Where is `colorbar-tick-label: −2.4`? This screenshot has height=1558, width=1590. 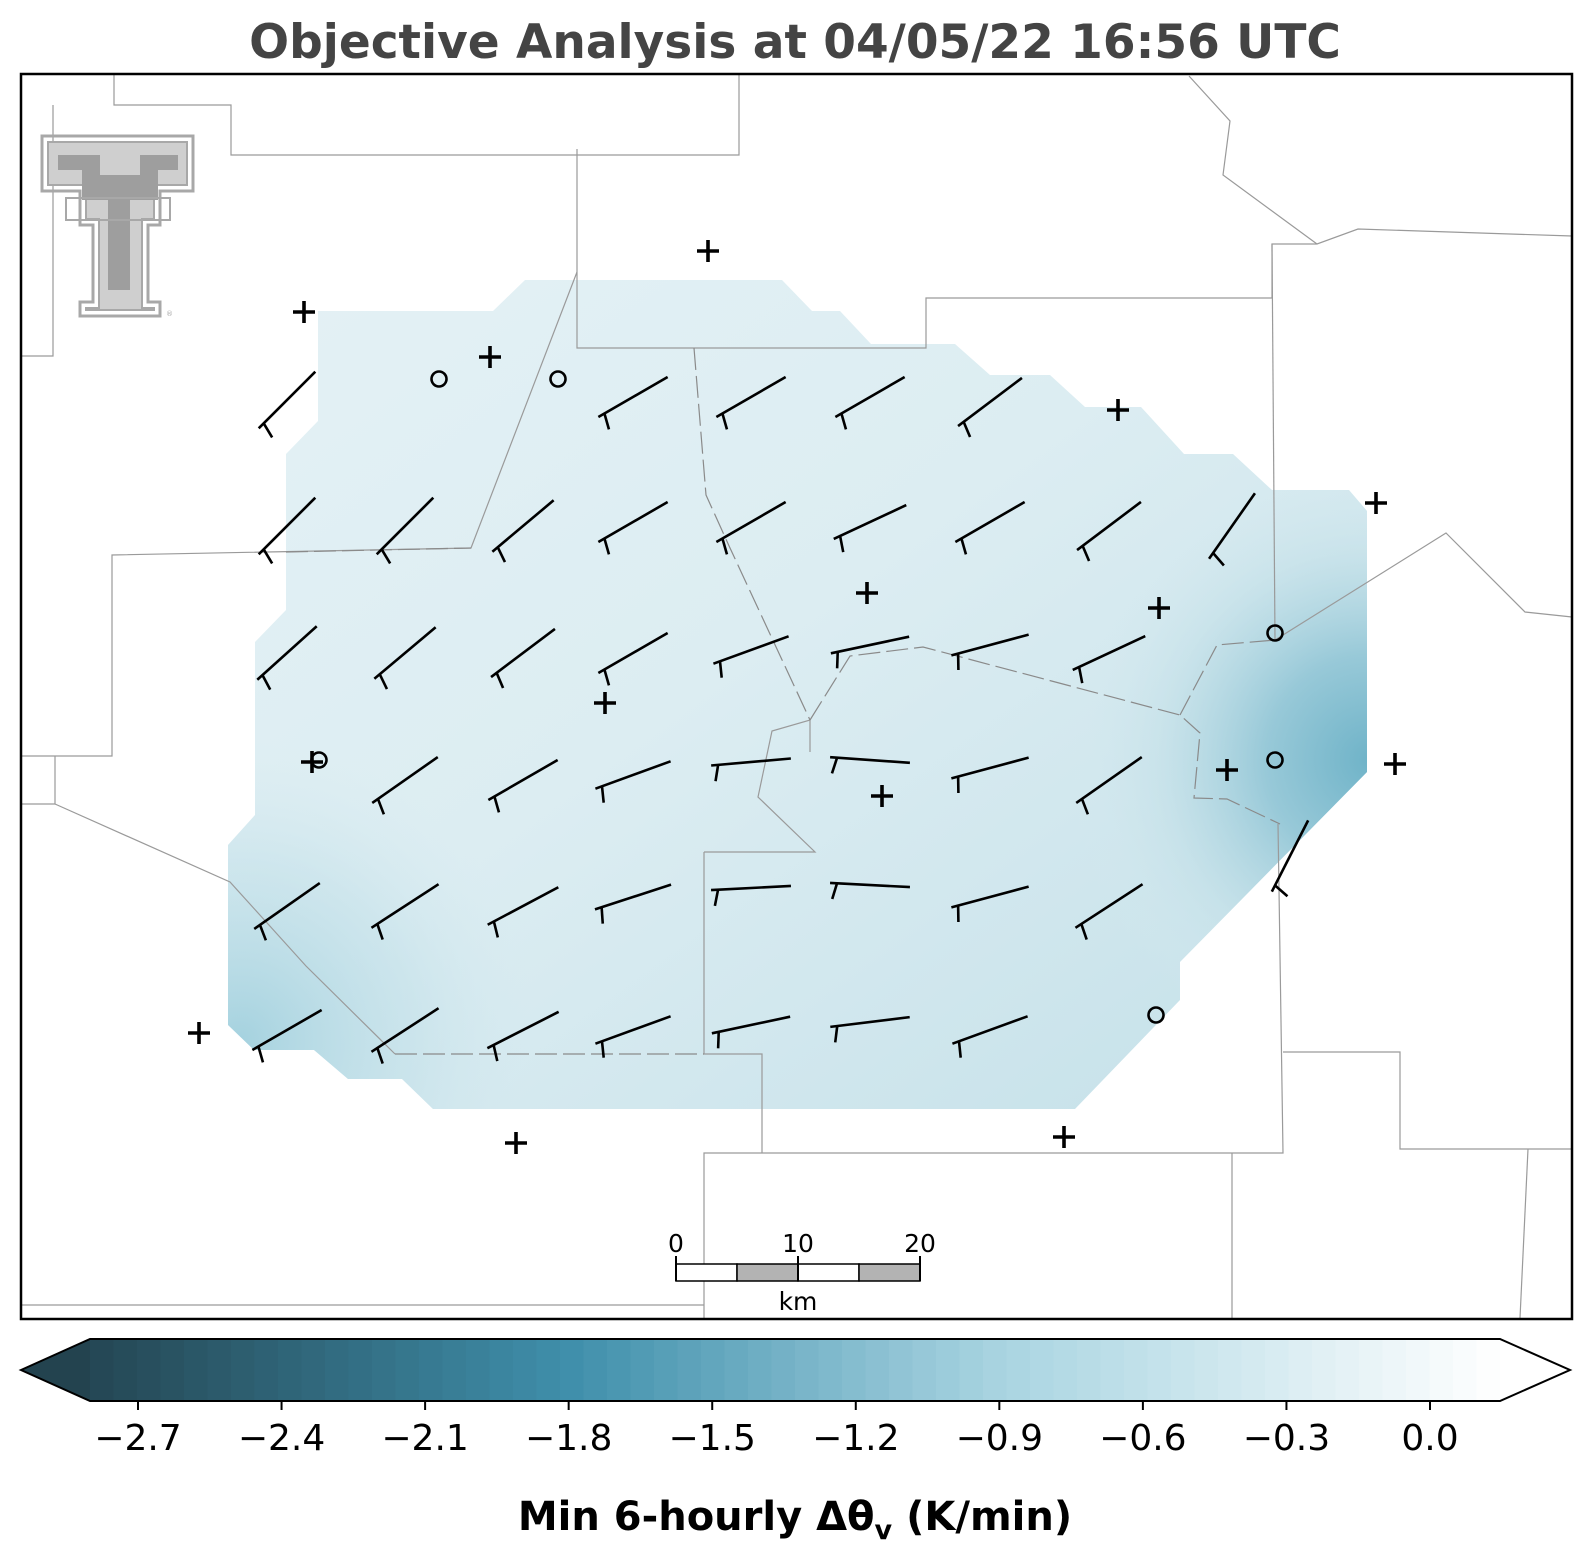
colorbar-tick-label: −2.4 is located at coordinates (281, 1438).